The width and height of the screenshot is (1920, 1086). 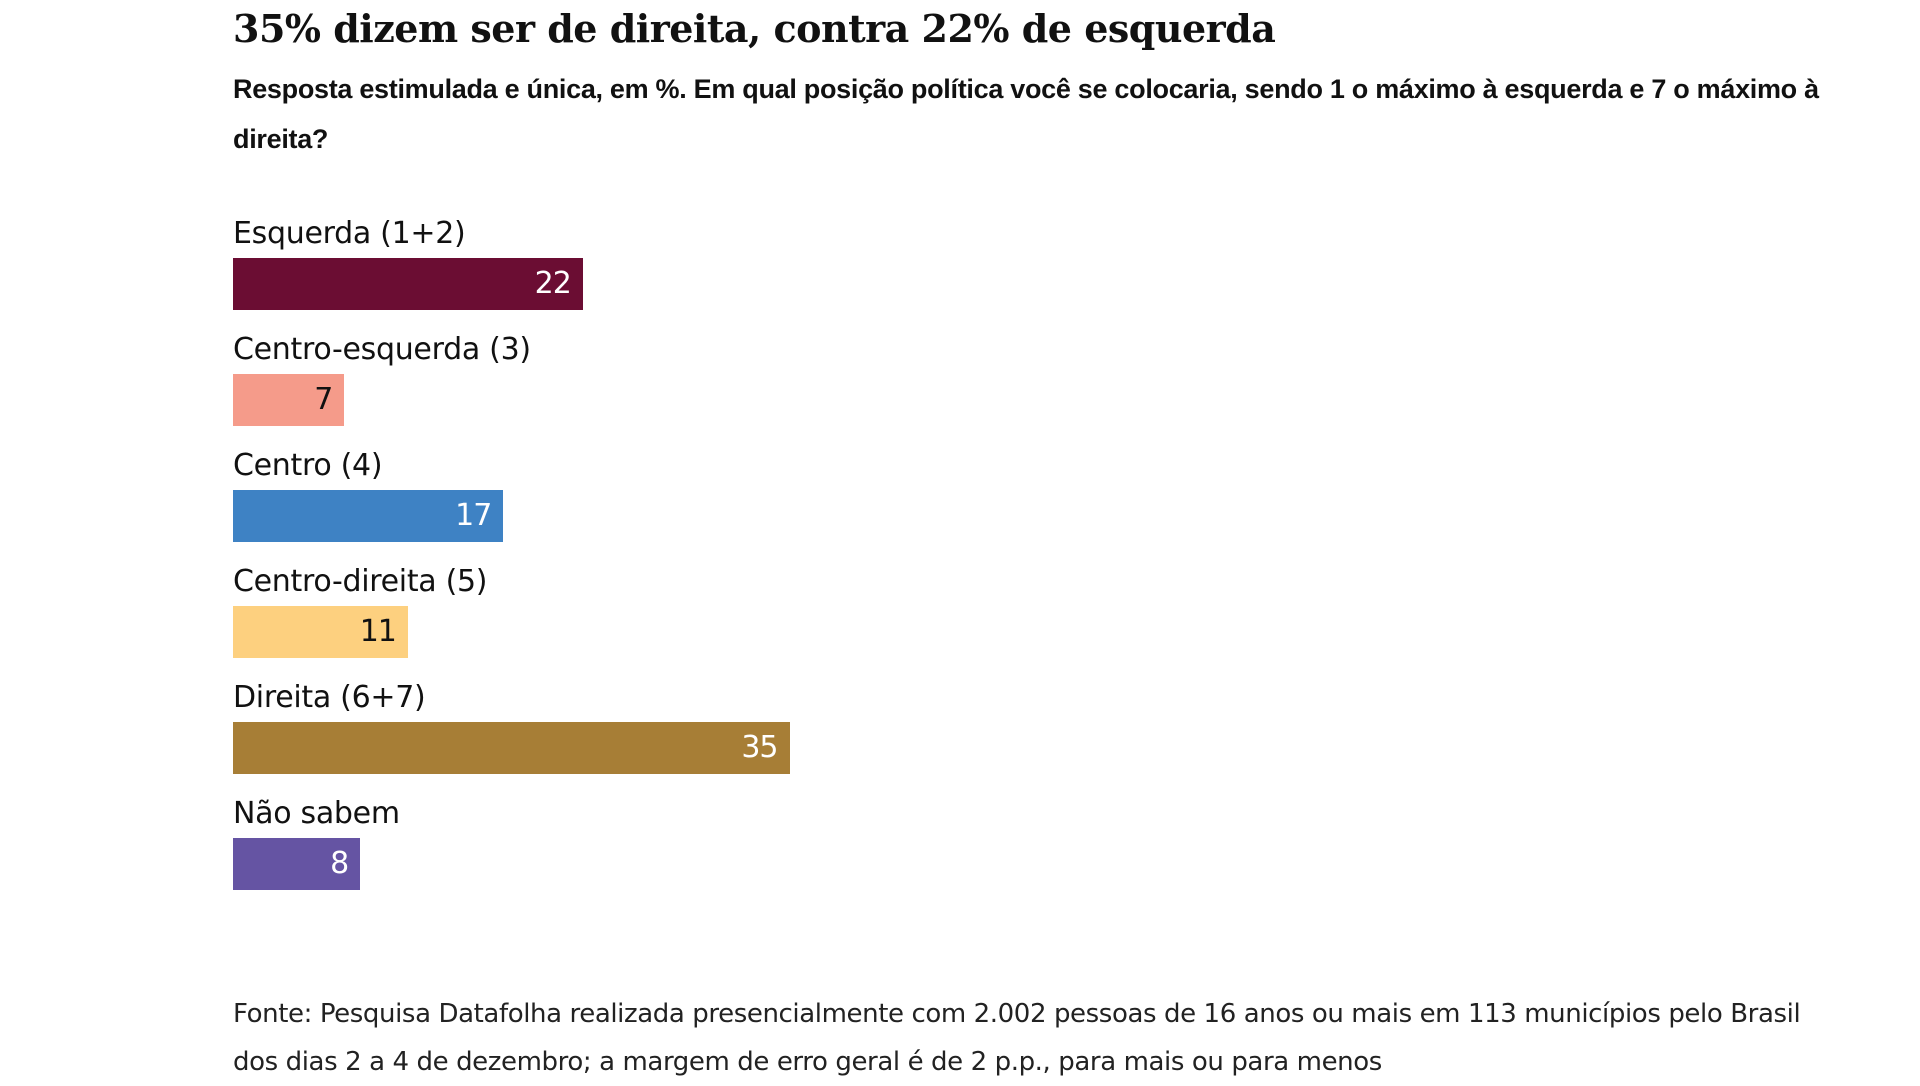 What do you see at coordinates (933, 388) in the screenshot?
I see `bar-row: Centro-esquerda (3) 7` at bounding box center [933, 388].